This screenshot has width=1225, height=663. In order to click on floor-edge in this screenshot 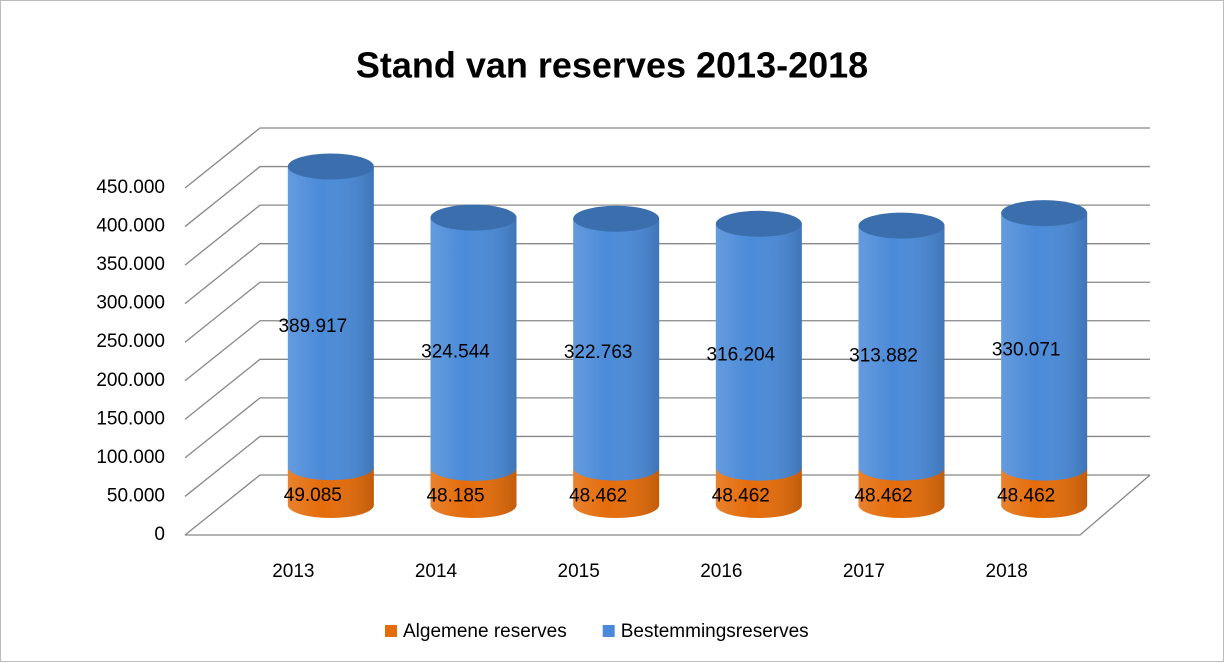, I will do `click(668, 505)`.